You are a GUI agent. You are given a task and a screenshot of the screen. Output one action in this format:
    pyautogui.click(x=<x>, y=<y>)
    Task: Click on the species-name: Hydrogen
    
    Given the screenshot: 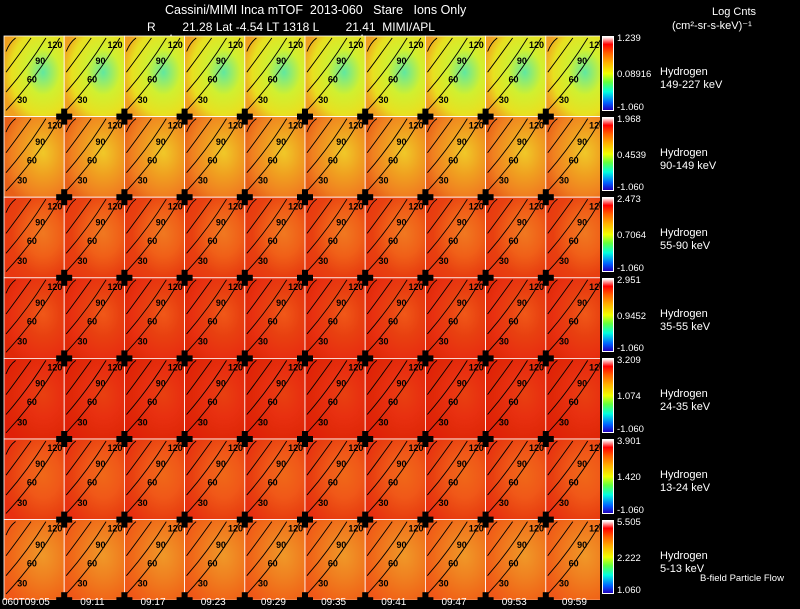 What is the action you would take?
    pyautogui.click(x=684, y=555)
    